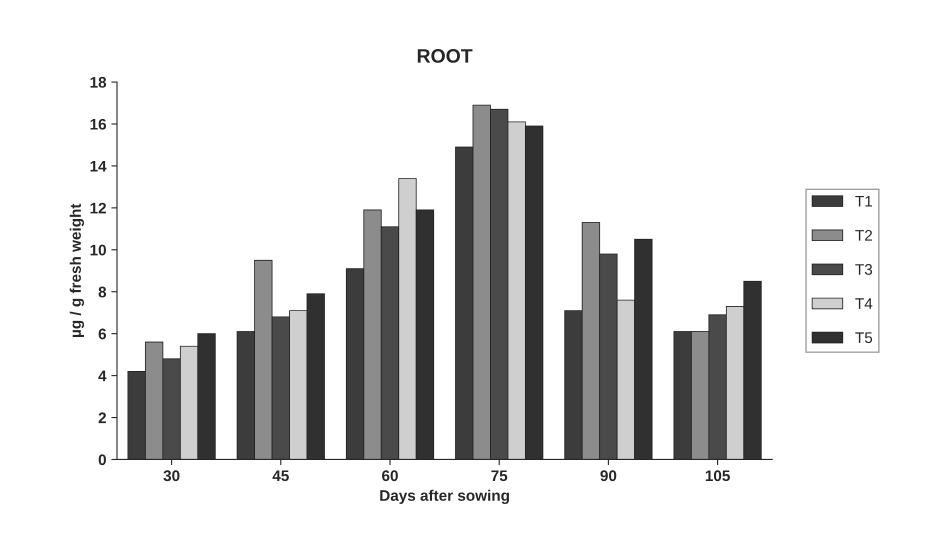 The image size is (936, 547). I want to click on legend-label: T5, so click(863, 338).